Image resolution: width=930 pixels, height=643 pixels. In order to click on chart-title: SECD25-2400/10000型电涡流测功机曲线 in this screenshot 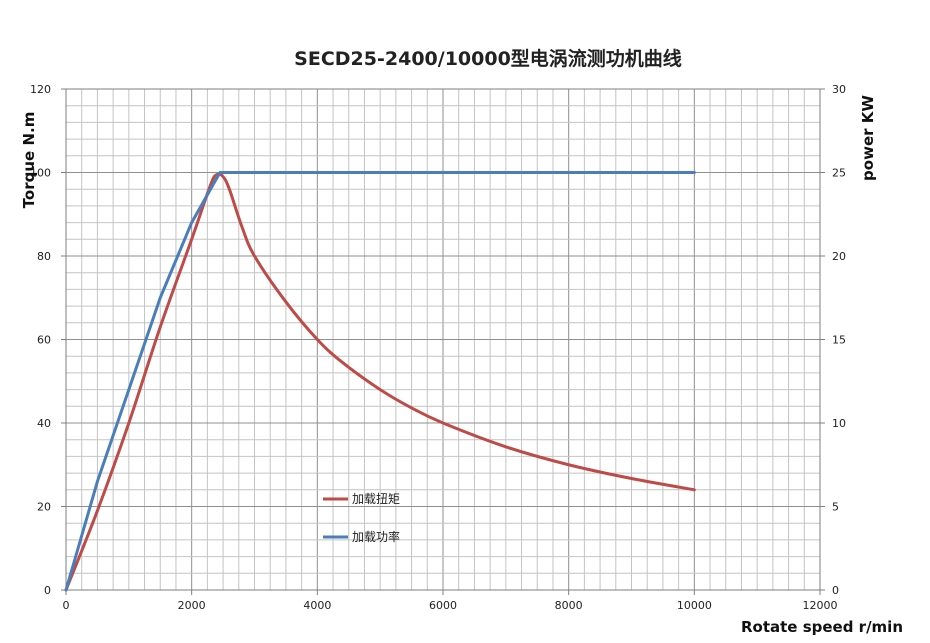, I will do `click(488, 58)`.